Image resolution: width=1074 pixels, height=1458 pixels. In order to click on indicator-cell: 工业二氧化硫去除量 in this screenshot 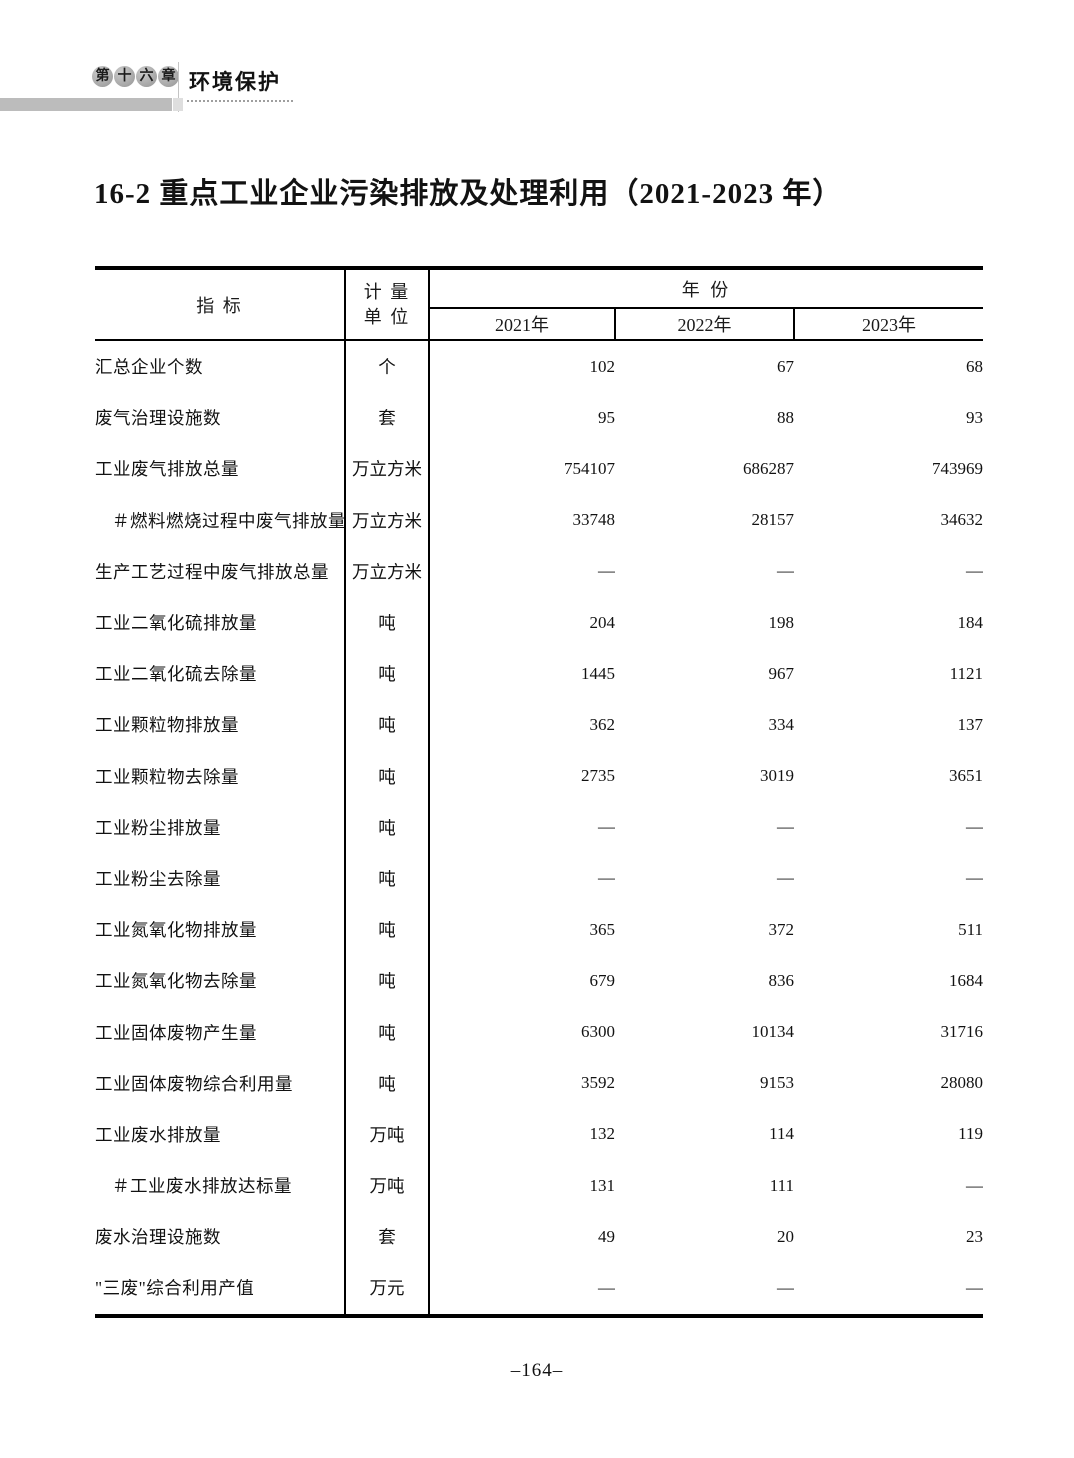, I will do `click(220, 674)`.